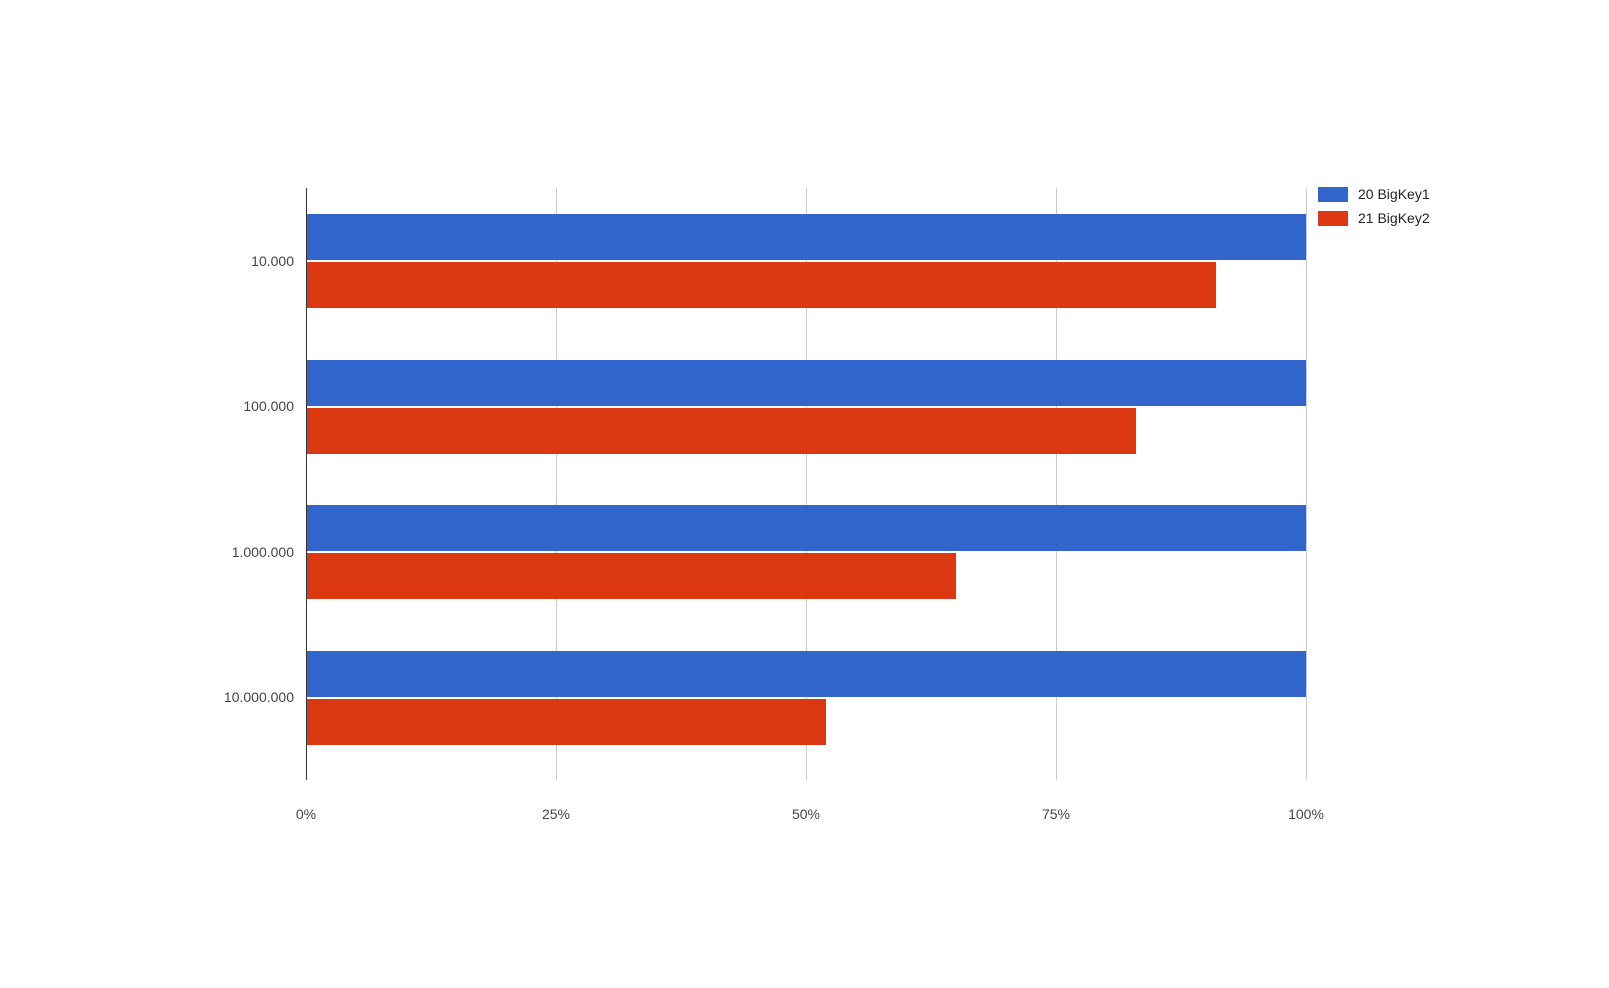  I want to click on axis-baseline, so click(306, 484).